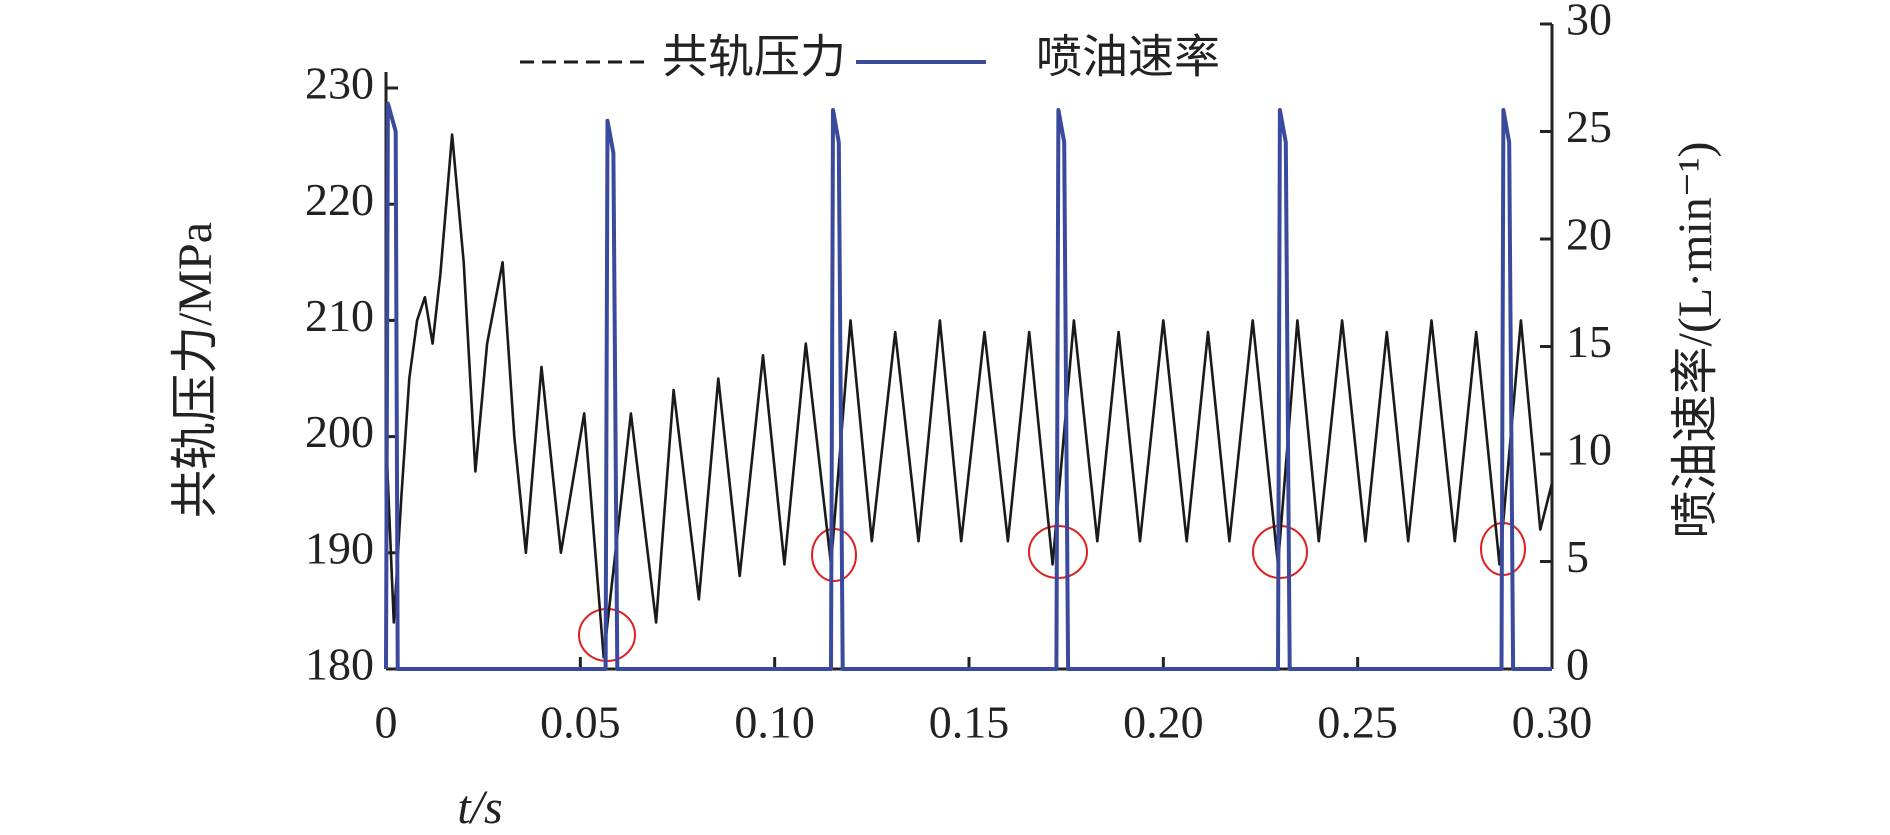 This screenshot has width=1890, height=835. I want to click on annotation-circles, so click(1052, 592).